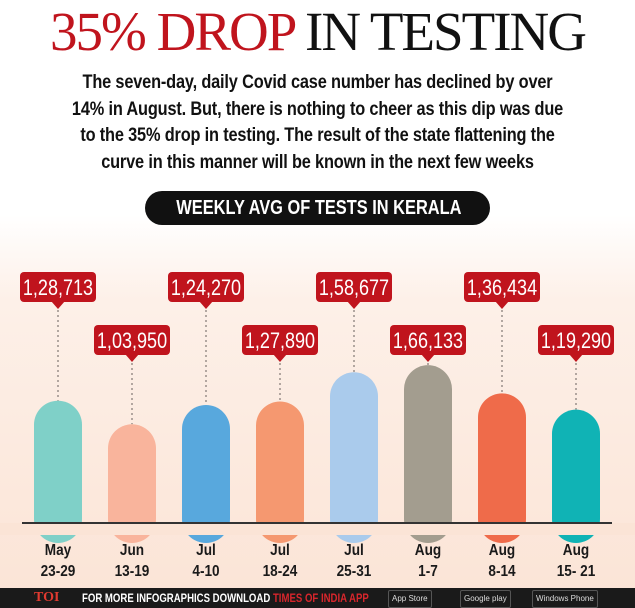 This screenshot has width=635, height=608. I want to click on data-label: 1,28,713, so click(58, 288).